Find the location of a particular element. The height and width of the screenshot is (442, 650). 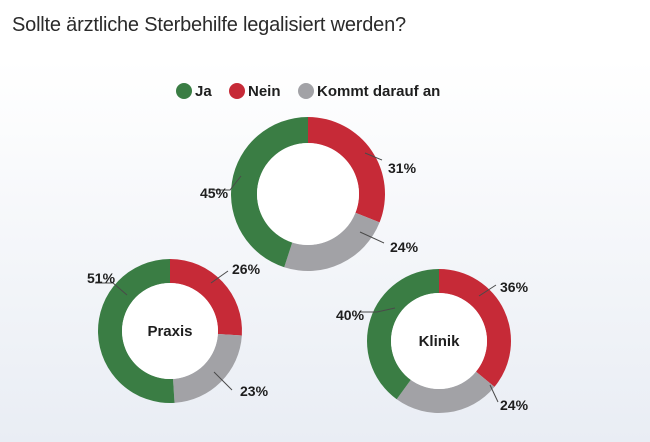

data-label: 45% is located at coordinates (214, 193).